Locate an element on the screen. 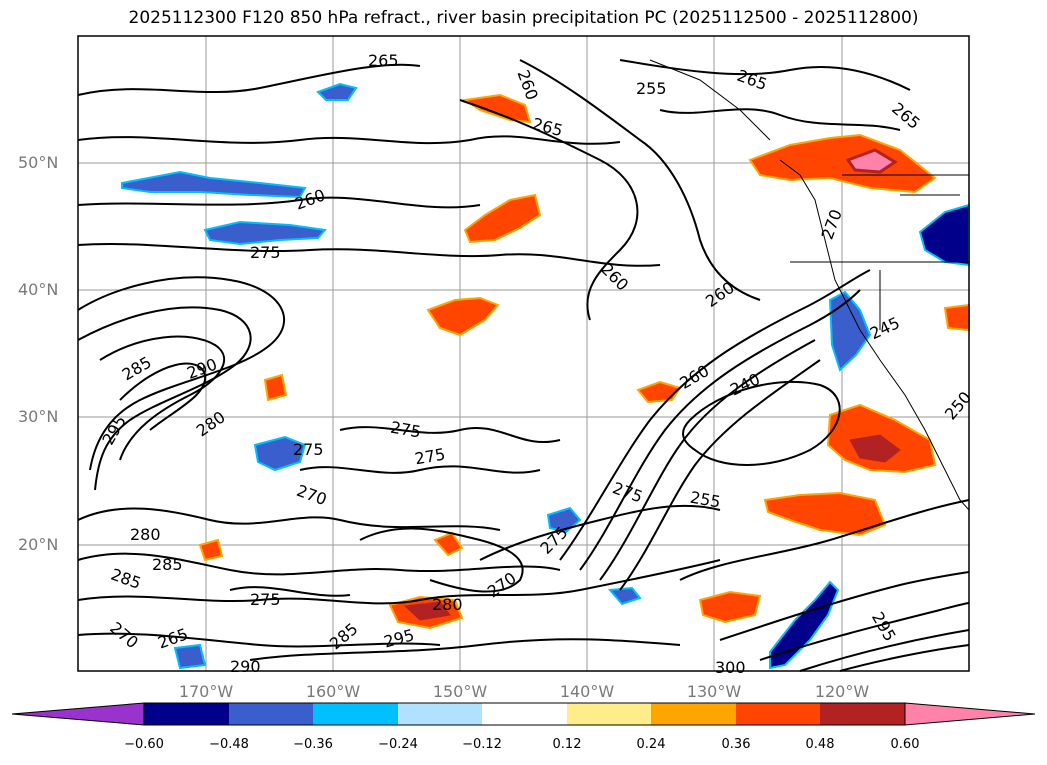  pos-anomaly-baja-core is located at coordinates (875, 448).